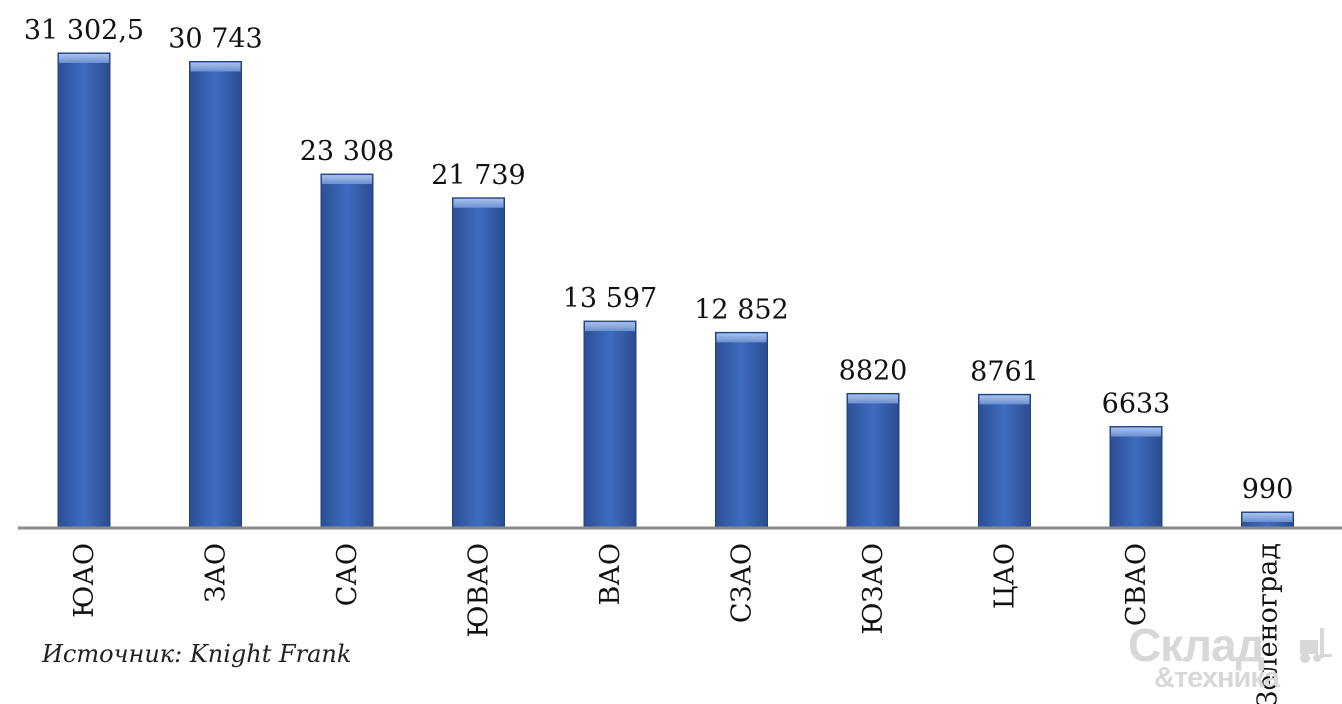  What do you see at coordinates (84, 30) in the screenshot?
I see `value-label-ЮАО: 31 302,5` at bounding box center [84, 30].